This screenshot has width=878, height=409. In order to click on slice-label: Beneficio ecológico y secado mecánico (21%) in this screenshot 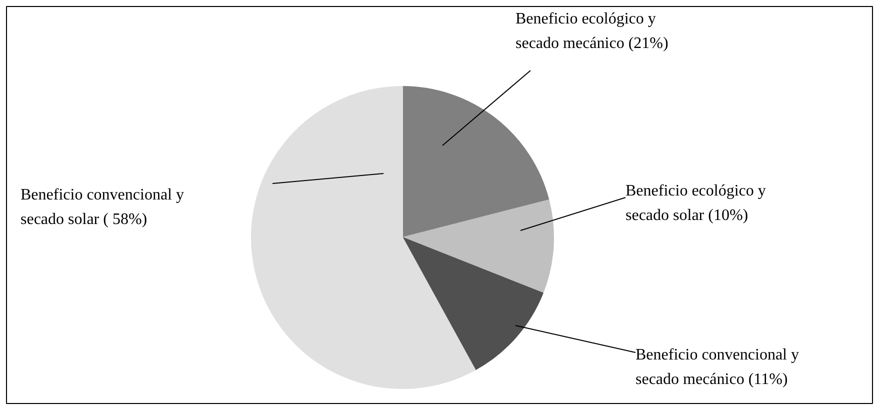, I will do `click(592, 31)`.